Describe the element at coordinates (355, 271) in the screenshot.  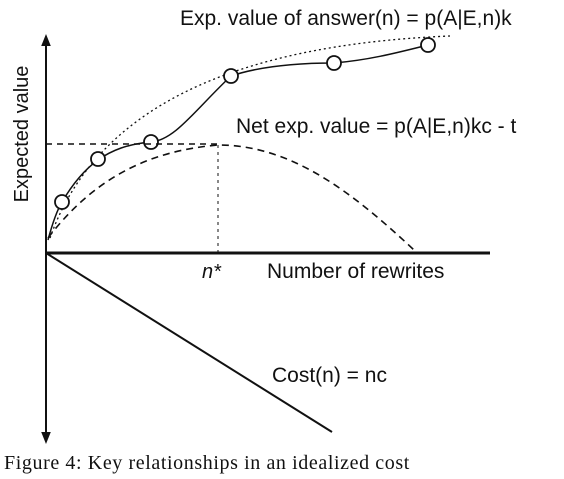
I see `x-axis-label: Number of rewrites` at that location.